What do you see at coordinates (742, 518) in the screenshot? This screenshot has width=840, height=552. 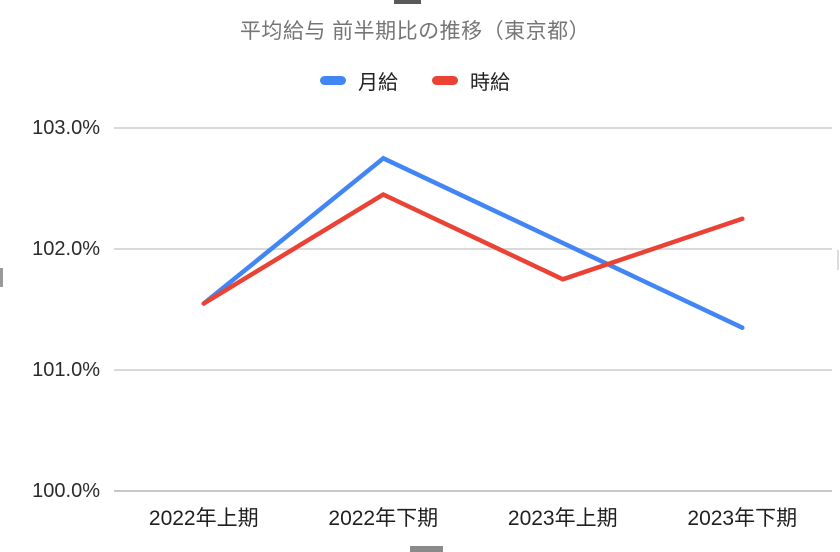 I see `x-axis-category-label: 2023年下期` at bounding box center [742, 518].